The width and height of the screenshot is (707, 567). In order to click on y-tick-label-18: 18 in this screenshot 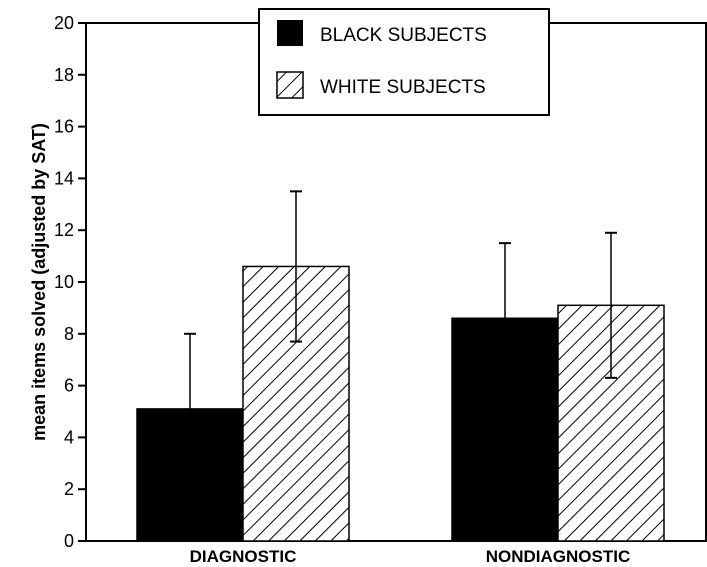, I will do `click(64, 75)`.